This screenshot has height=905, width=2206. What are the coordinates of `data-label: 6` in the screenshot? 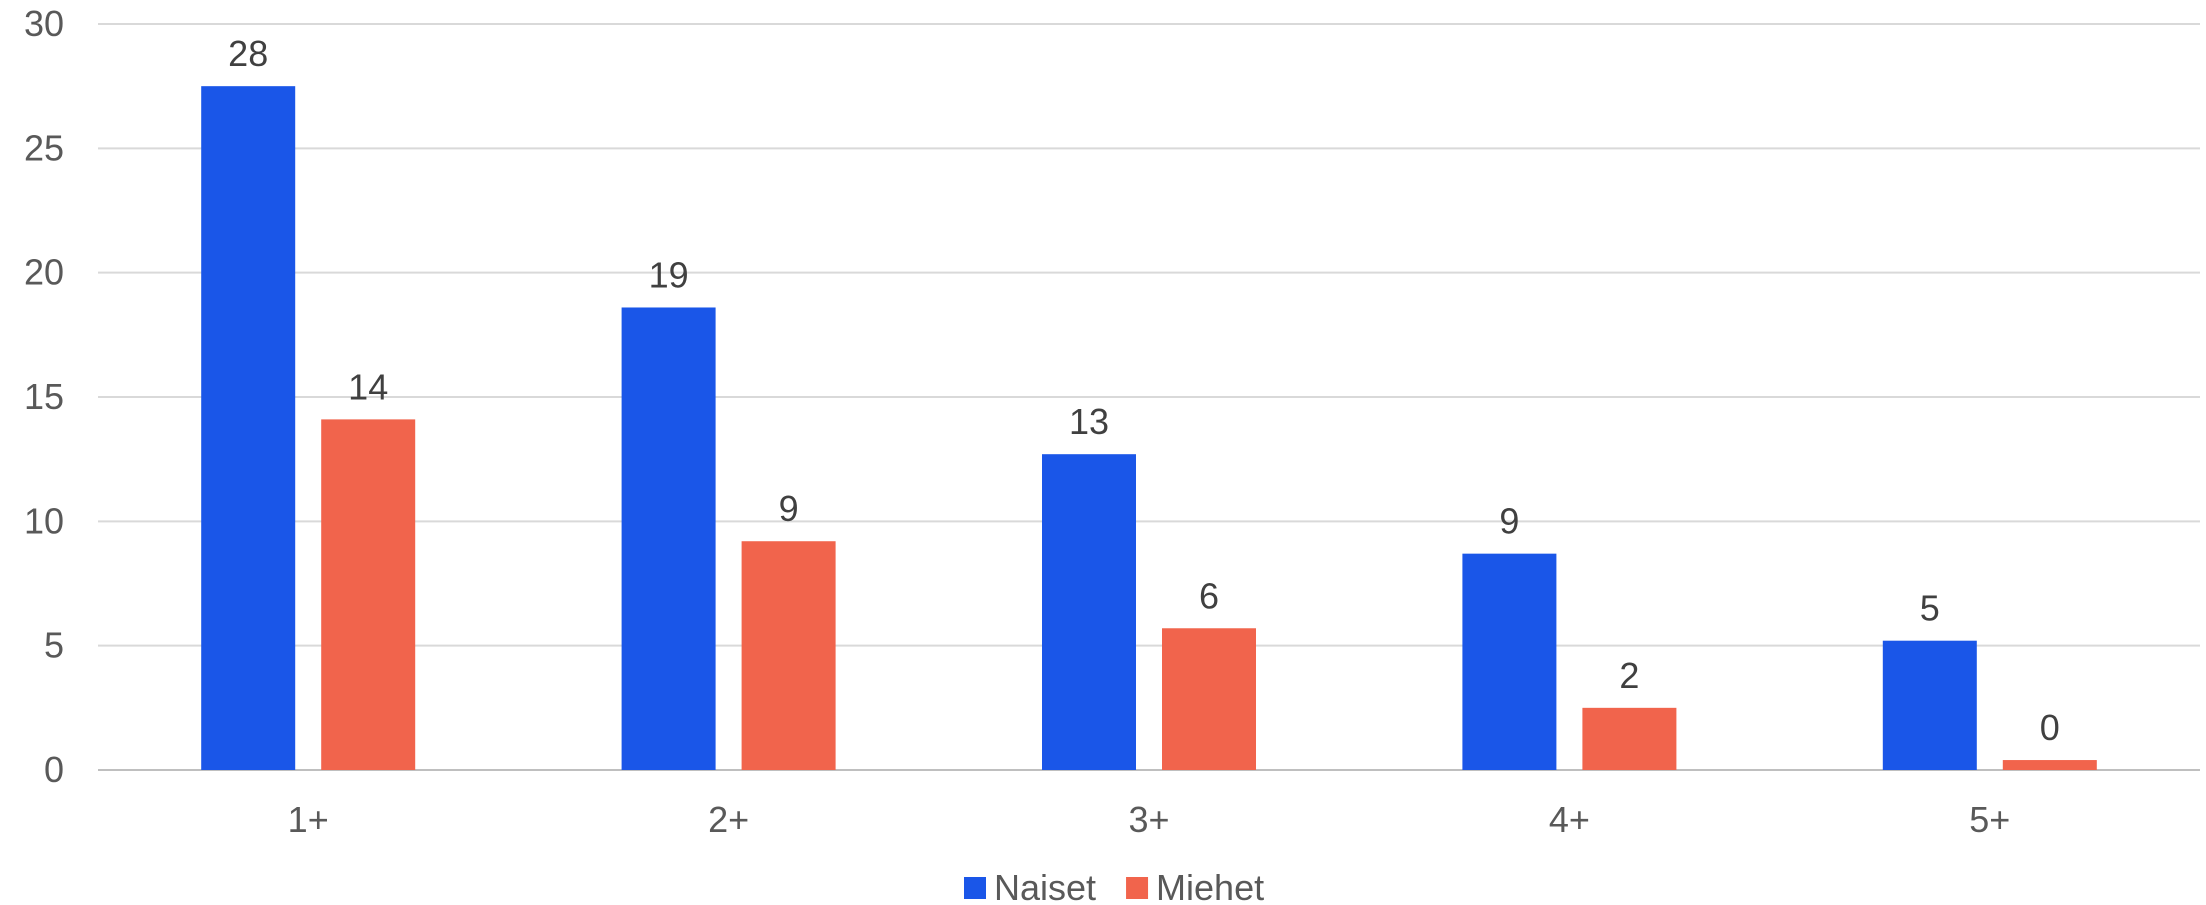 It's located at (1209, 595).